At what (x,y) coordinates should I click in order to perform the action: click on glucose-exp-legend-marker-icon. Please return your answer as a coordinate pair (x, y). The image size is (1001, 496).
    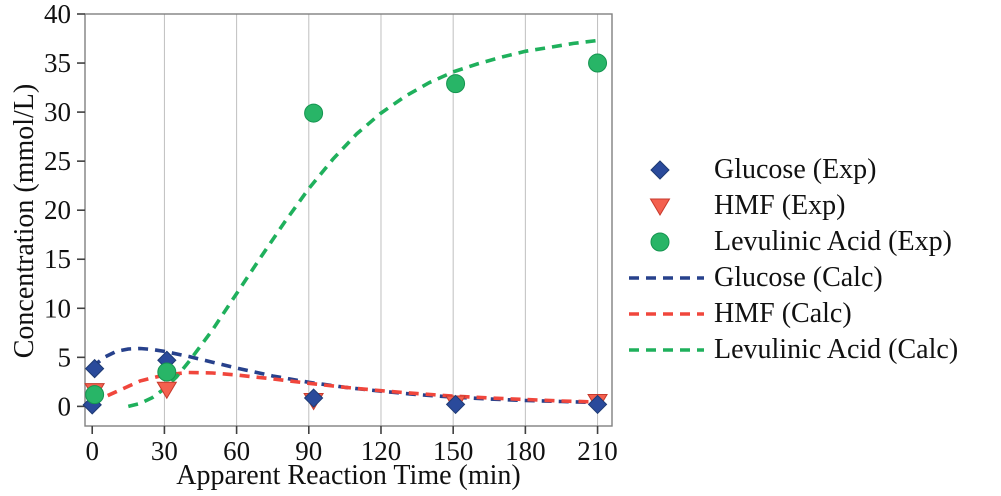
    Looking at the image, I should click on (660, 170).